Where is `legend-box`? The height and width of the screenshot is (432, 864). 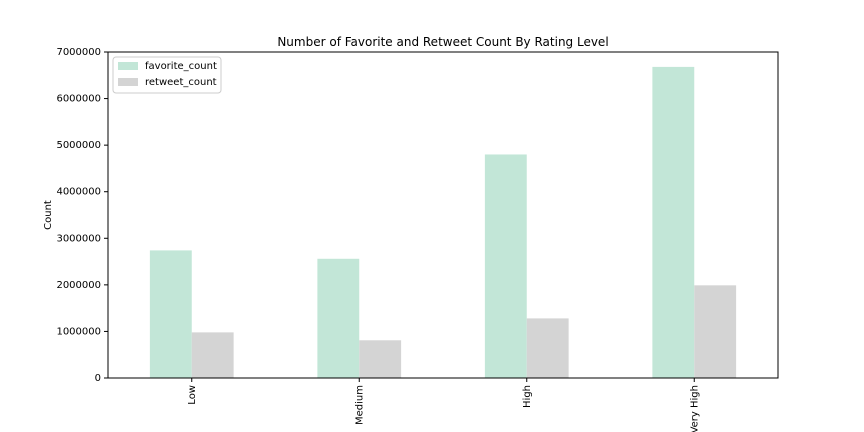
legend-box is located at coordinates (167, 75).